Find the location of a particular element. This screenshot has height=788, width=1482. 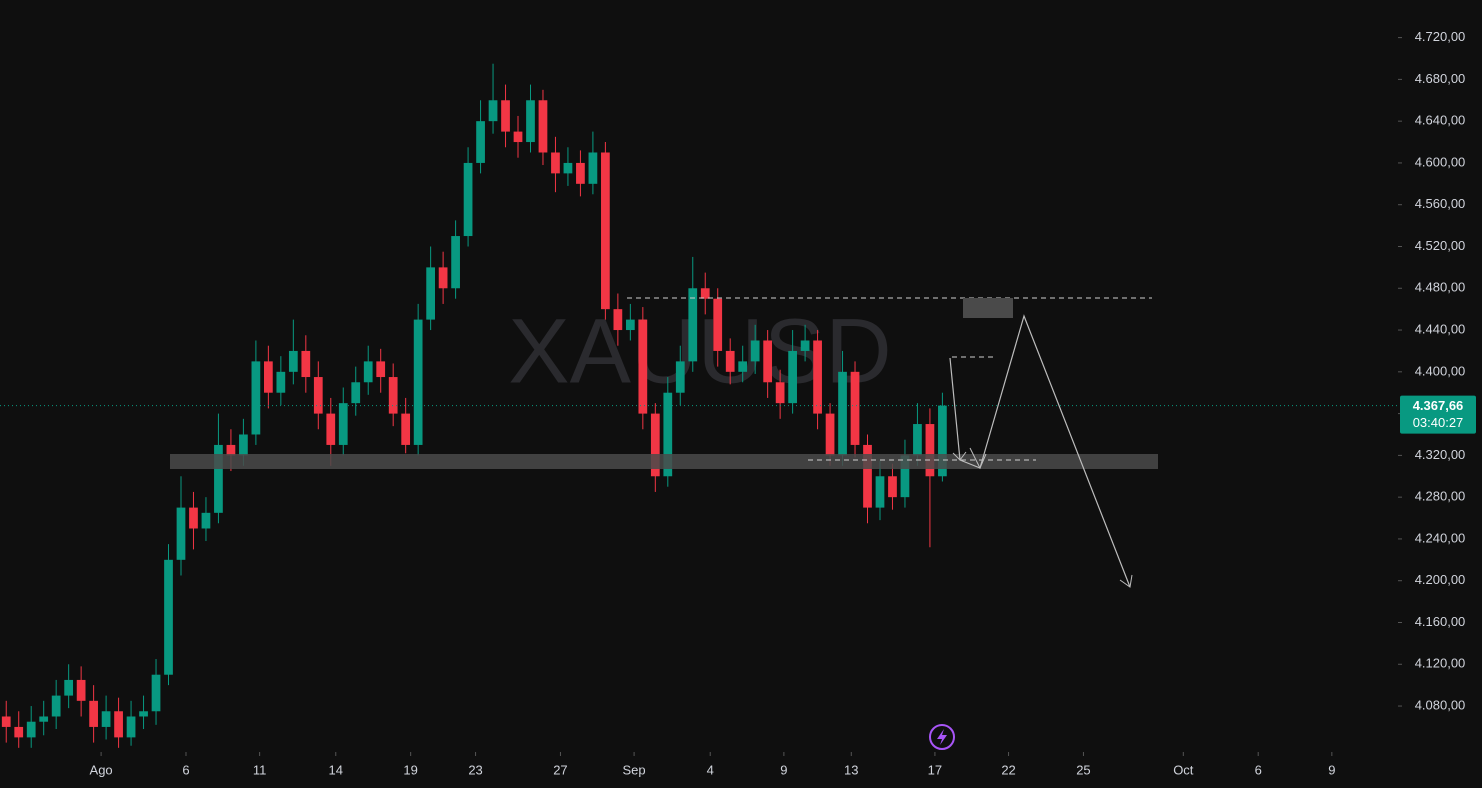

y-tick-label: 4.600,00 is located at coordinates (1440, 161).